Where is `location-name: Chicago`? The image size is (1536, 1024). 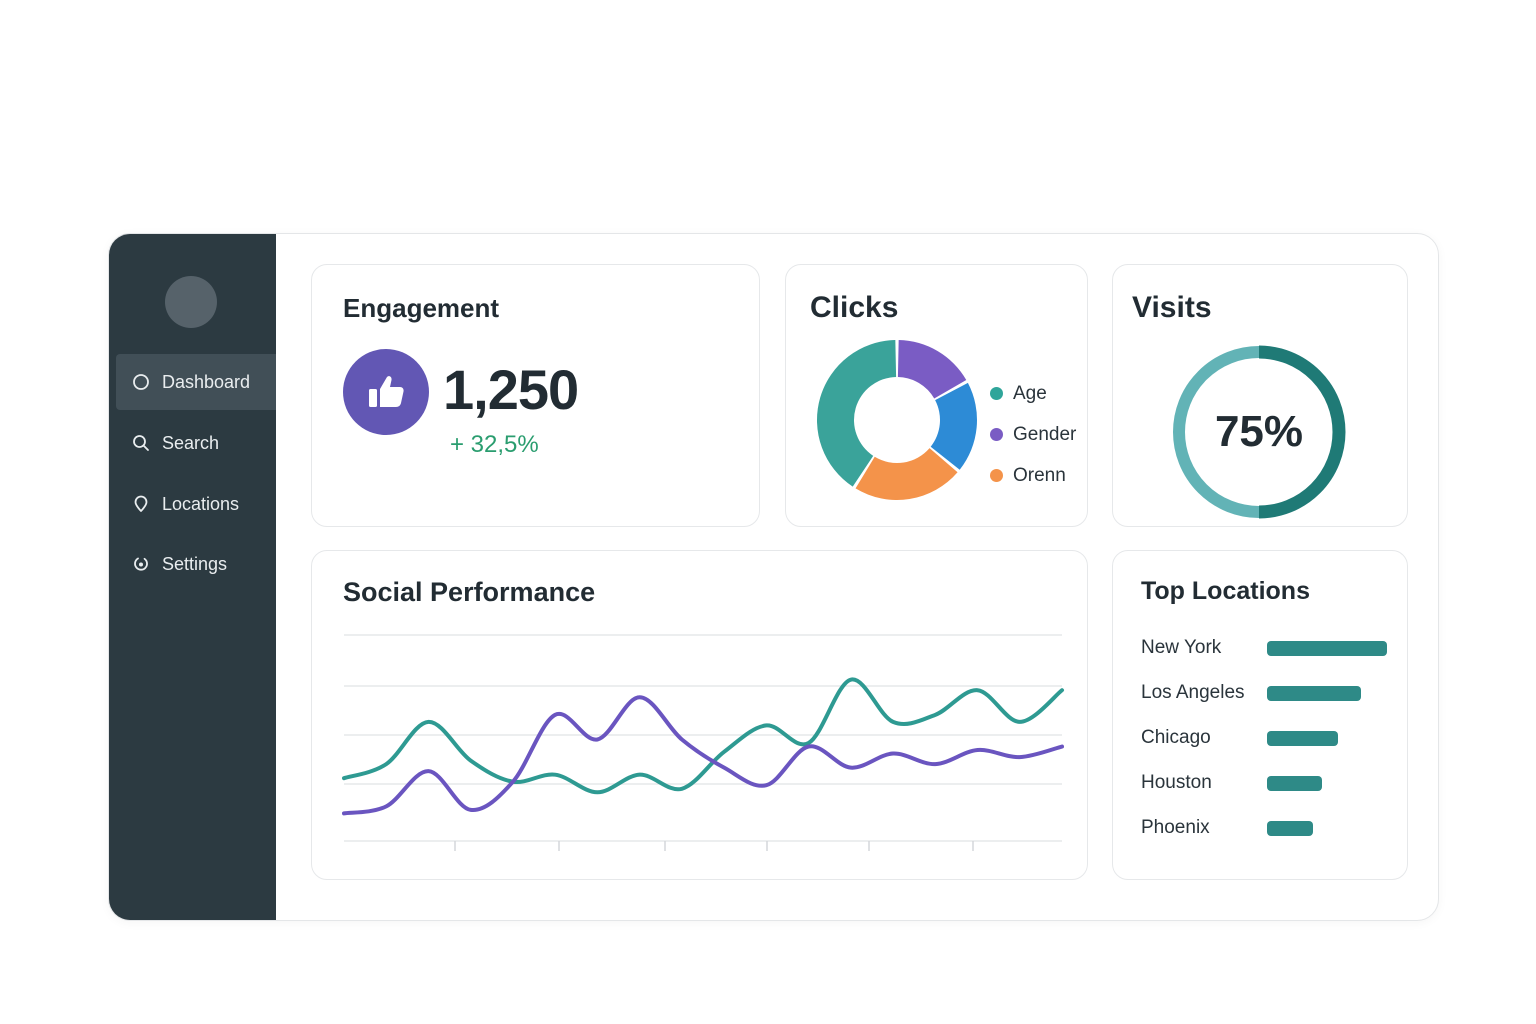 location-name: Chicago is located at coordinates (1176, 737).